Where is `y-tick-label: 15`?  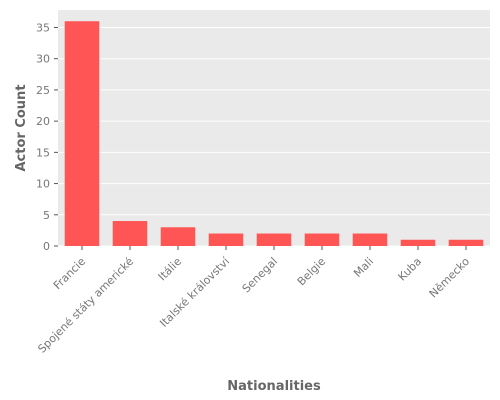 y-tick-label: 15 is located at coordinates (43, 152).